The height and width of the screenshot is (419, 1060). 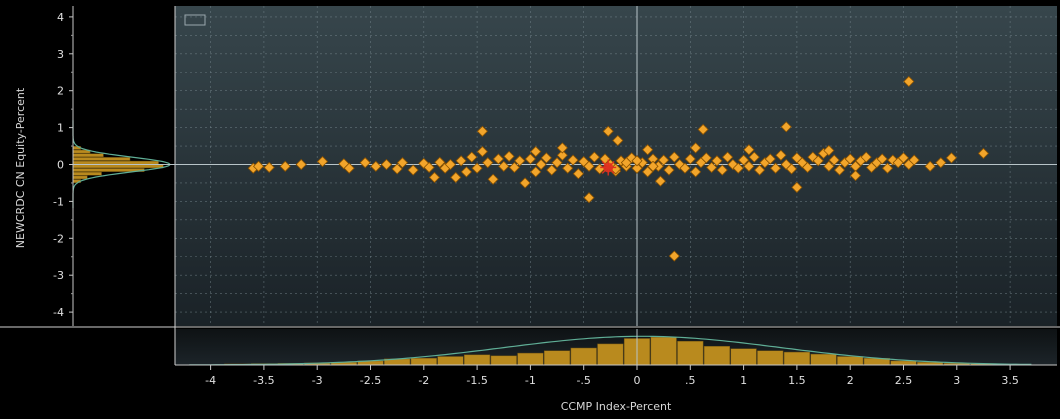 What do you see at coordinates (210, 380) in the screenshot?
I see `x-tick-label: -4` at bounding box center [210, 380].